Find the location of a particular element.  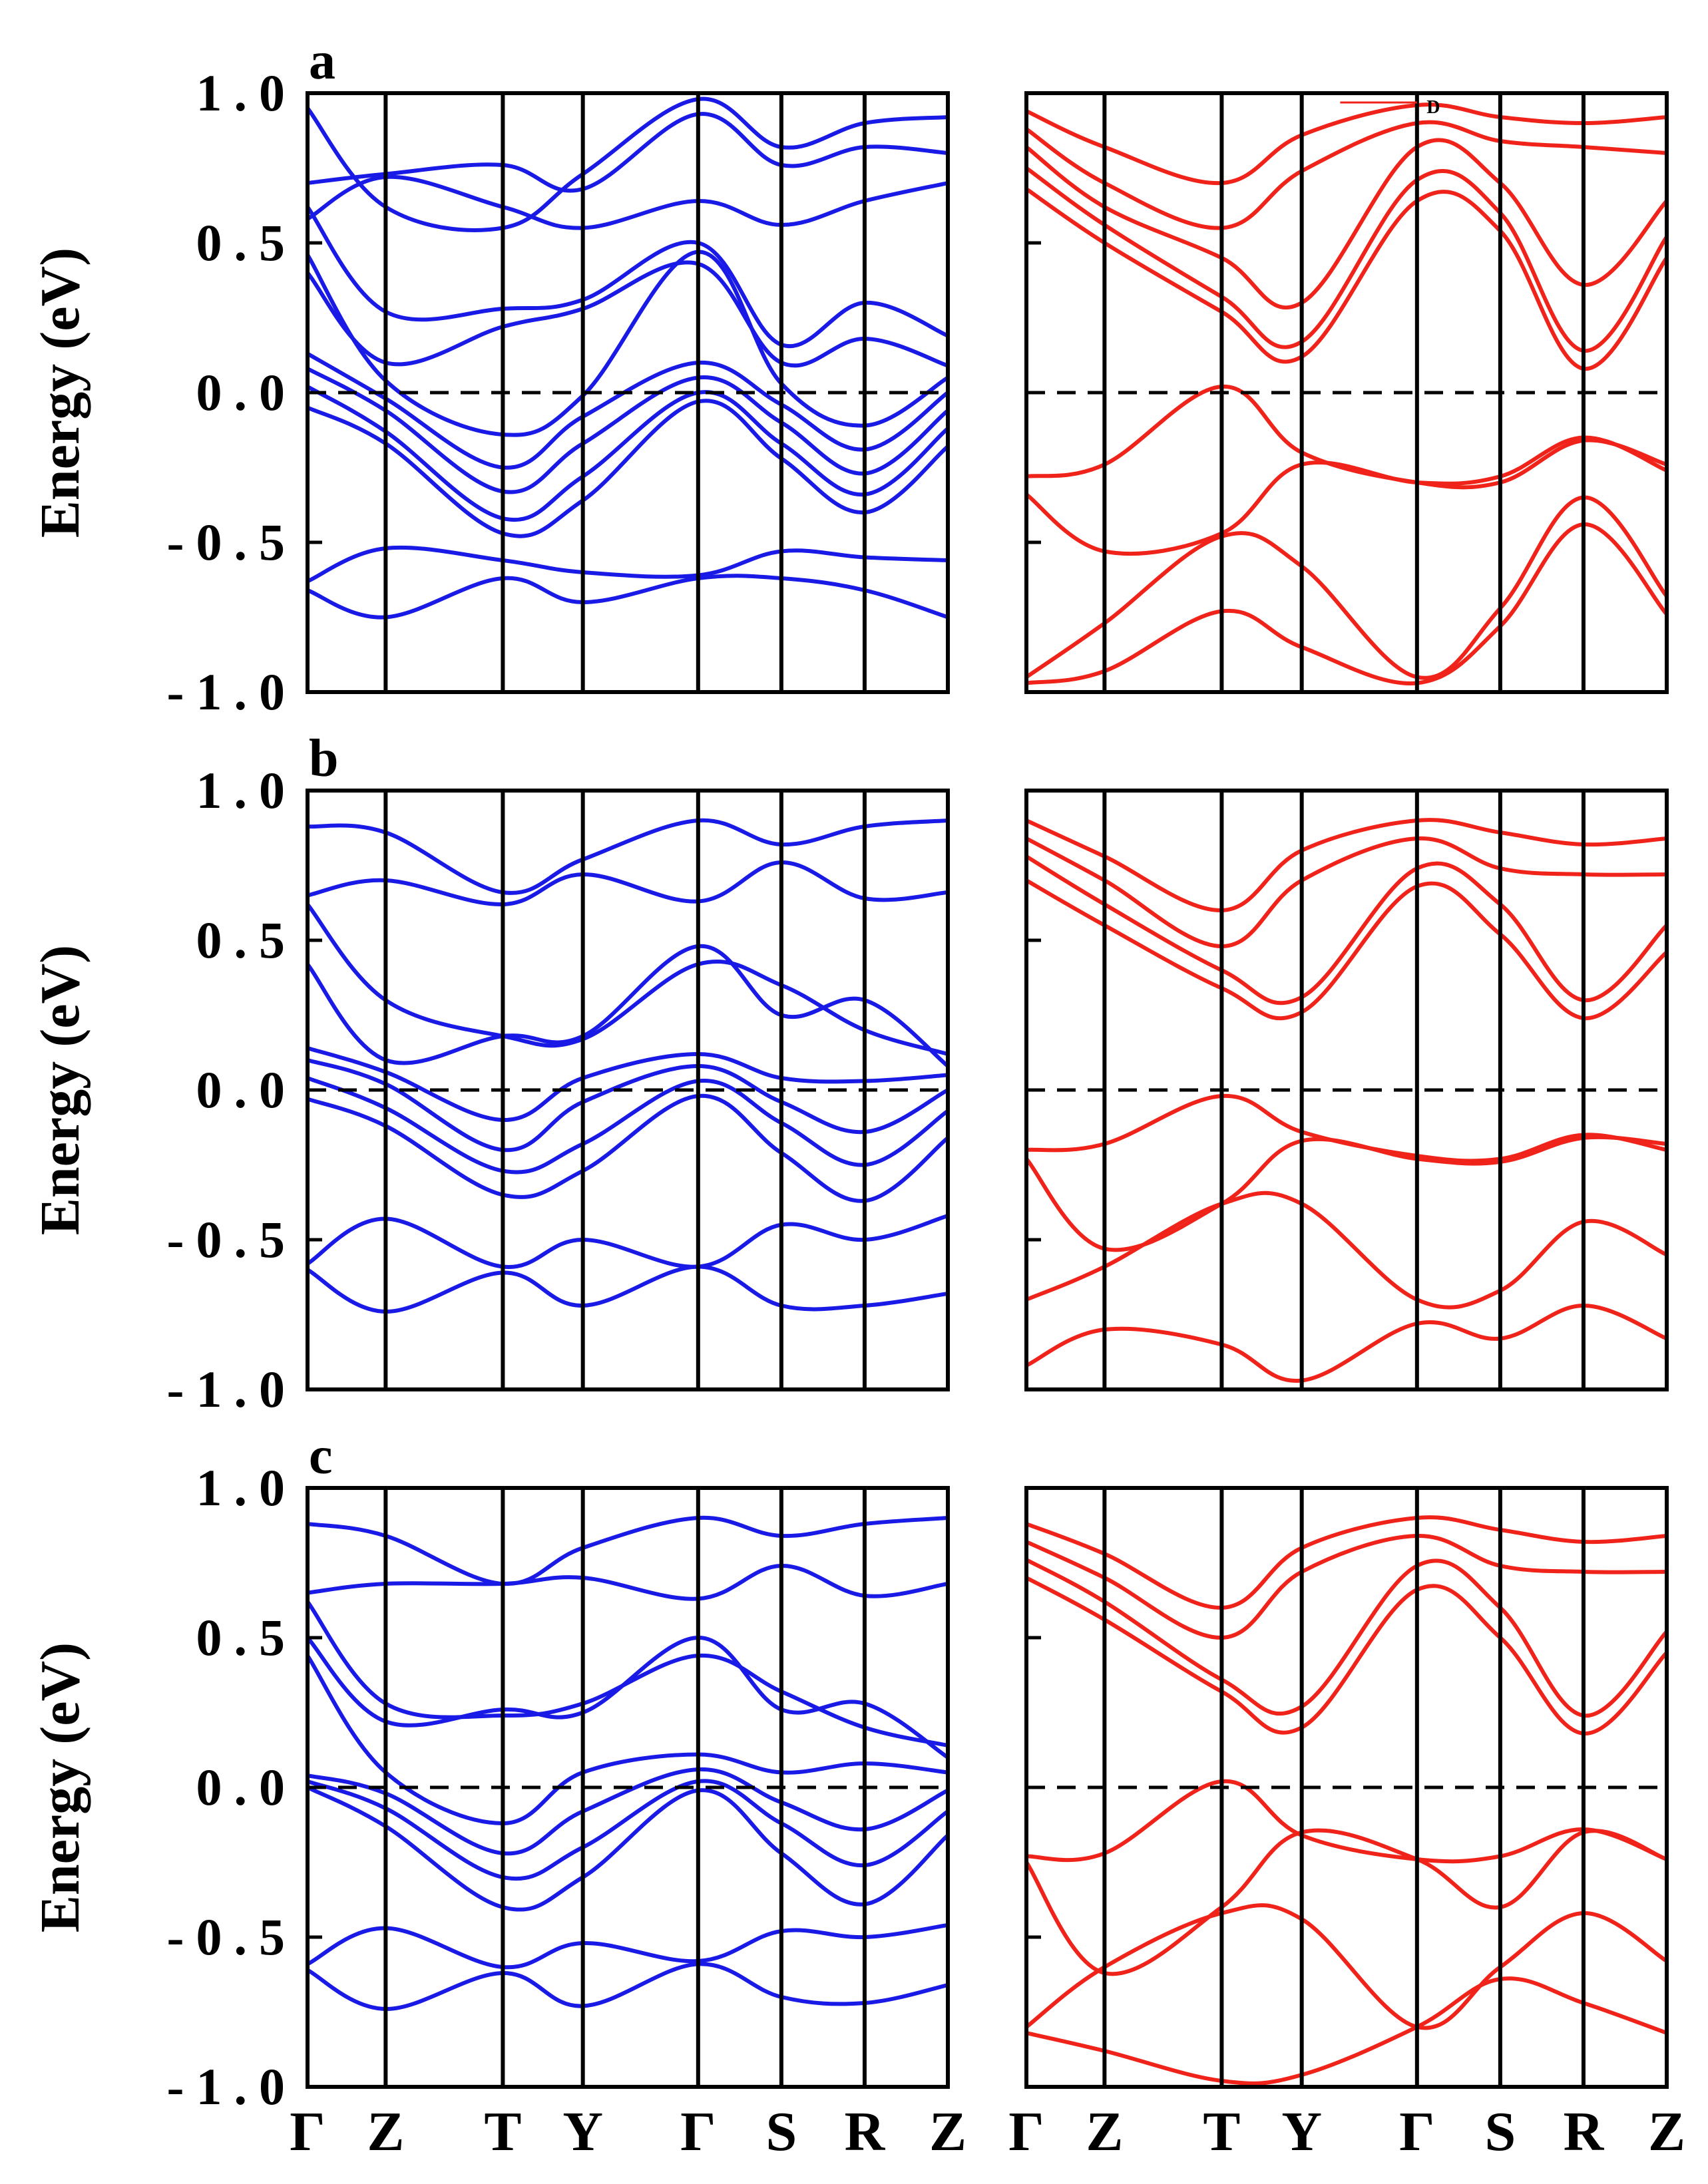

panel-b-right is located at coordinates (1346, 1090).